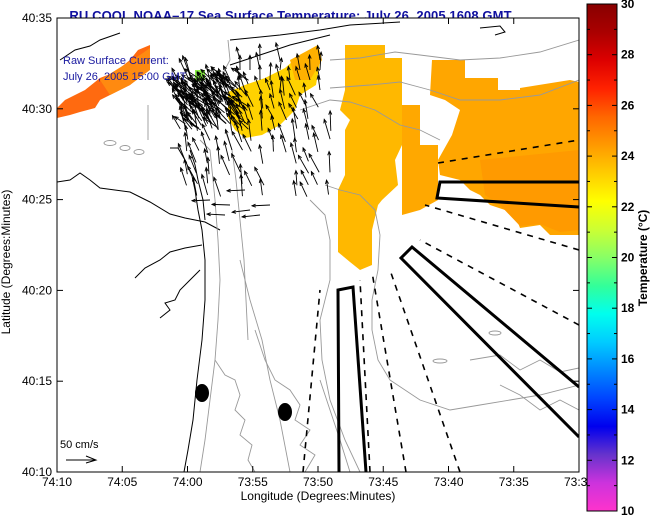 This screenshot has width=651, height=518. What do you see at coordinates (383, 482) in the screenshot?
I see `x-tick-label: 73:45` at bounding box center [383, 482].